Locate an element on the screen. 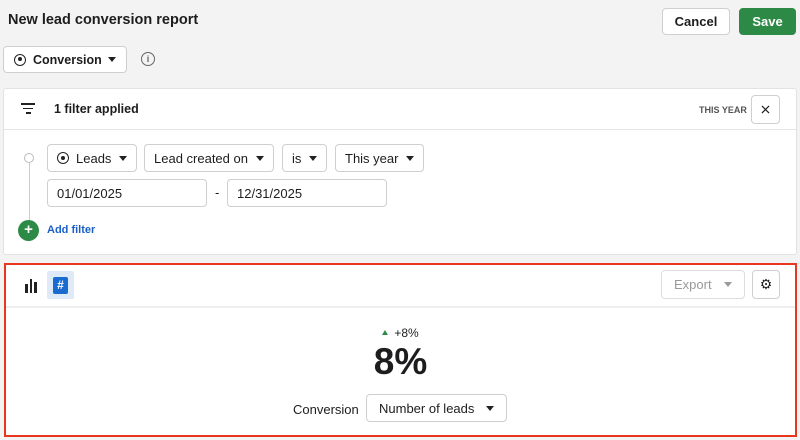 The height and width of the screenshot is (440, 800). period-badge: THIS YEAR is located at coordinates (723, 110).